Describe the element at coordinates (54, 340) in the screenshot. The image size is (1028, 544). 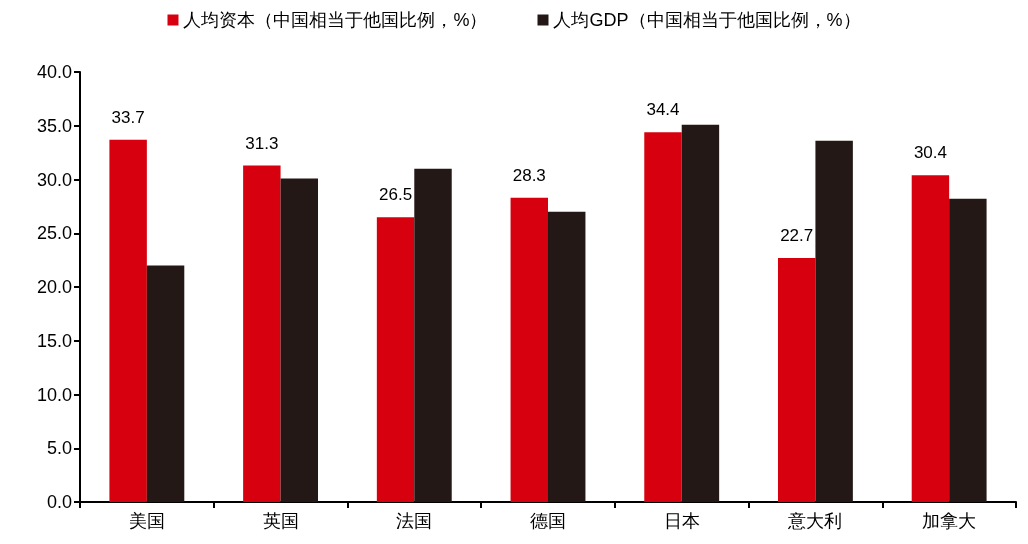
I see `y-tick-label: 15.0` at that location.